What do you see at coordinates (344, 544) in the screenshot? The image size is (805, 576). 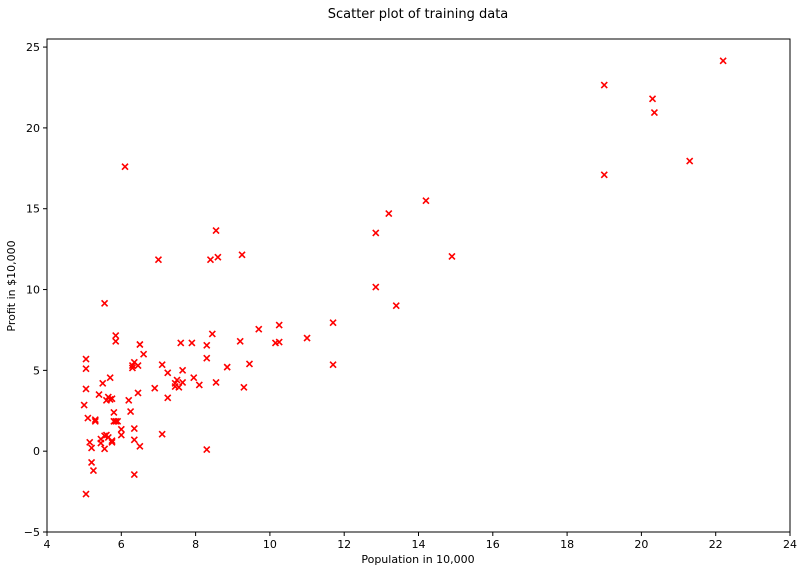 I see `x-tick-label: 12` at bounding box center [344, 544].